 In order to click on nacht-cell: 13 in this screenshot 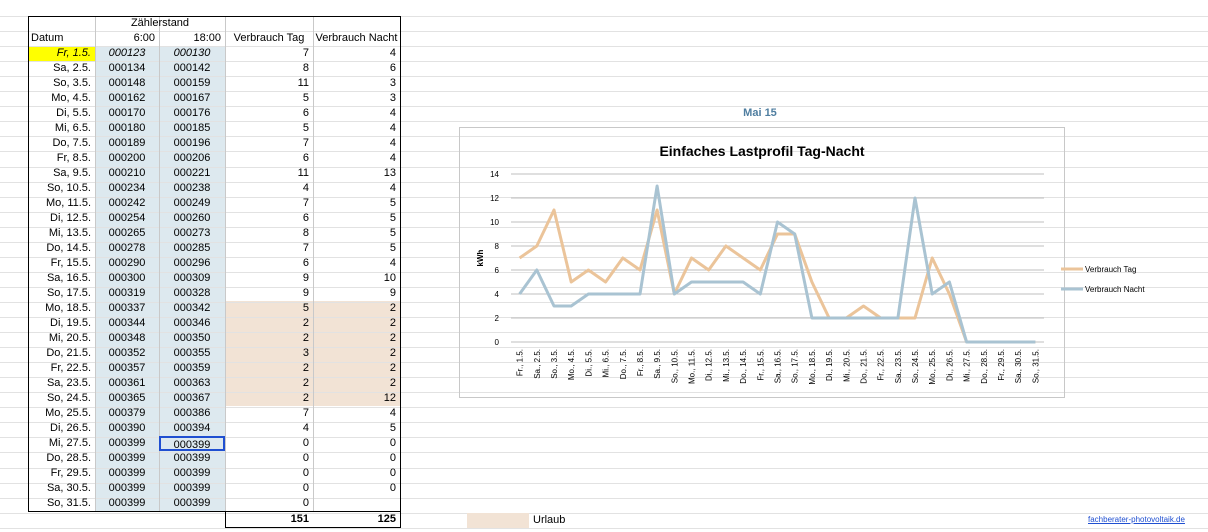, I will do `click(389, 173)`.